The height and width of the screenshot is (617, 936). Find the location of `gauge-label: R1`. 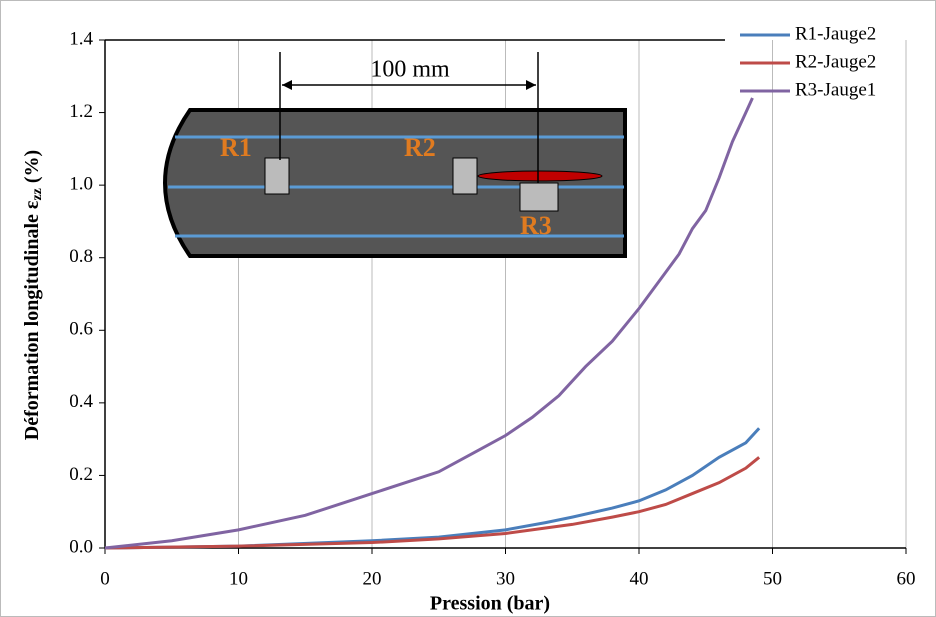

gauge-label: R1 is located at coordinates (236, 147).